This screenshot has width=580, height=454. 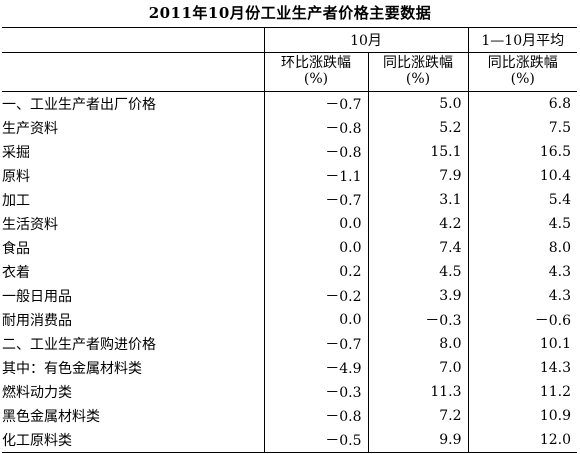 What do you see at coordinates (37, 321) in the screenshot?
I see `row-label: 耐用消费品` at bounding box center [37, 321].